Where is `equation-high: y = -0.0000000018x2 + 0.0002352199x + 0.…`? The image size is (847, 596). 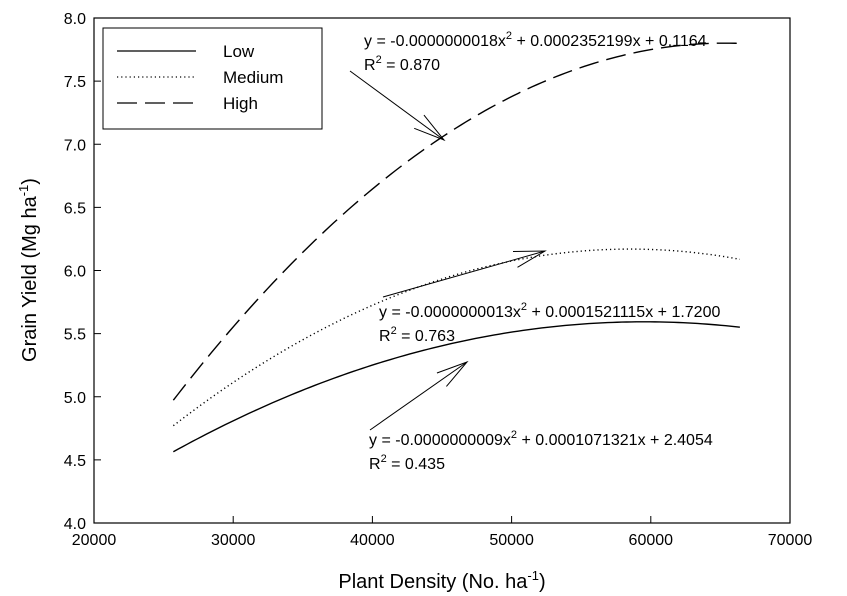
equation-high: y = -0.0000000018x2 + 0.0002352199x + 0.… is located at coordinates (535, 40).